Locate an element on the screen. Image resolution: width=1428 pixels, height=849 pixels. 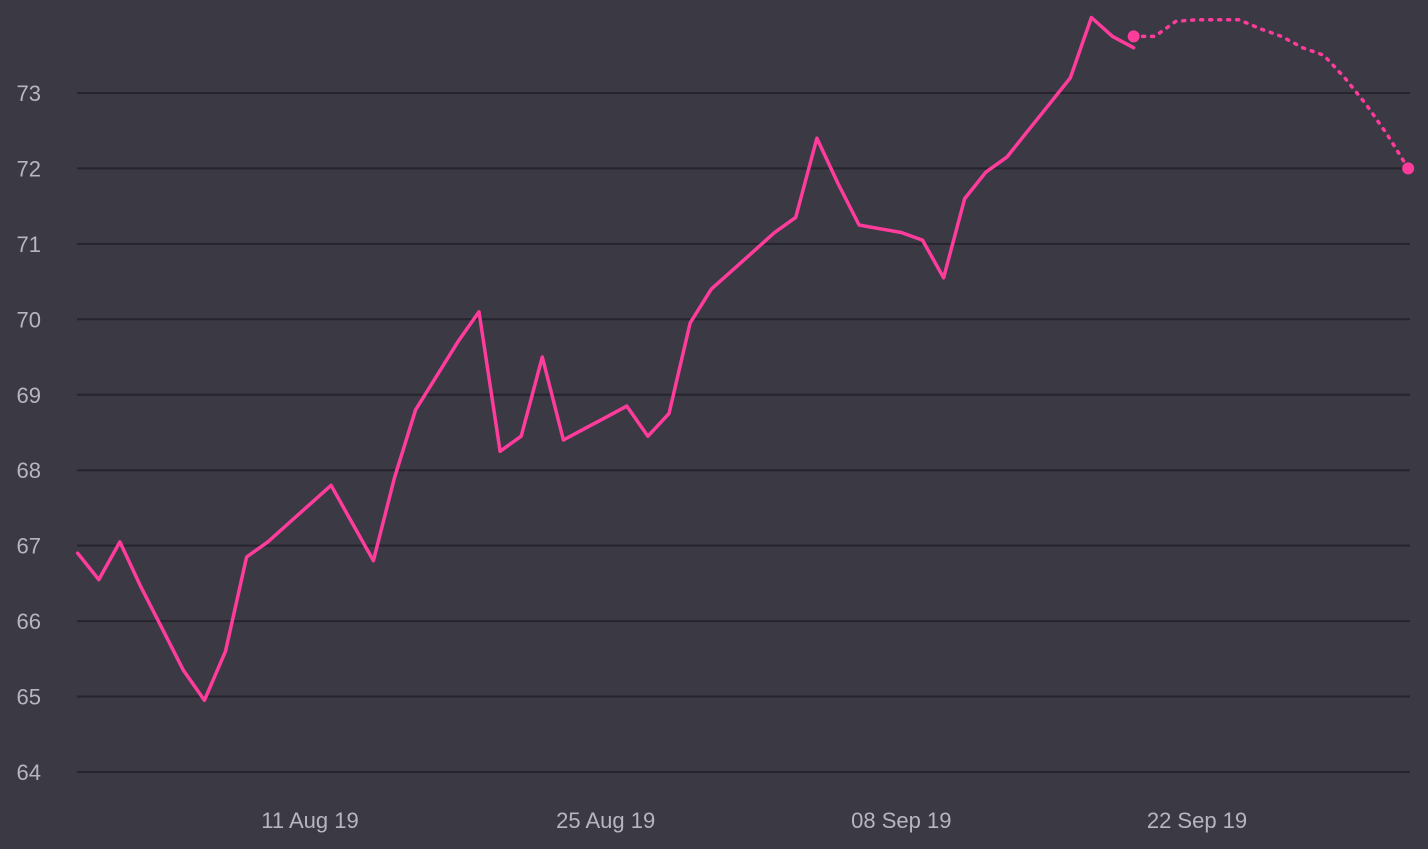
x-tick-label: 22 Sep 19 is located at coordinates (1197, 820).